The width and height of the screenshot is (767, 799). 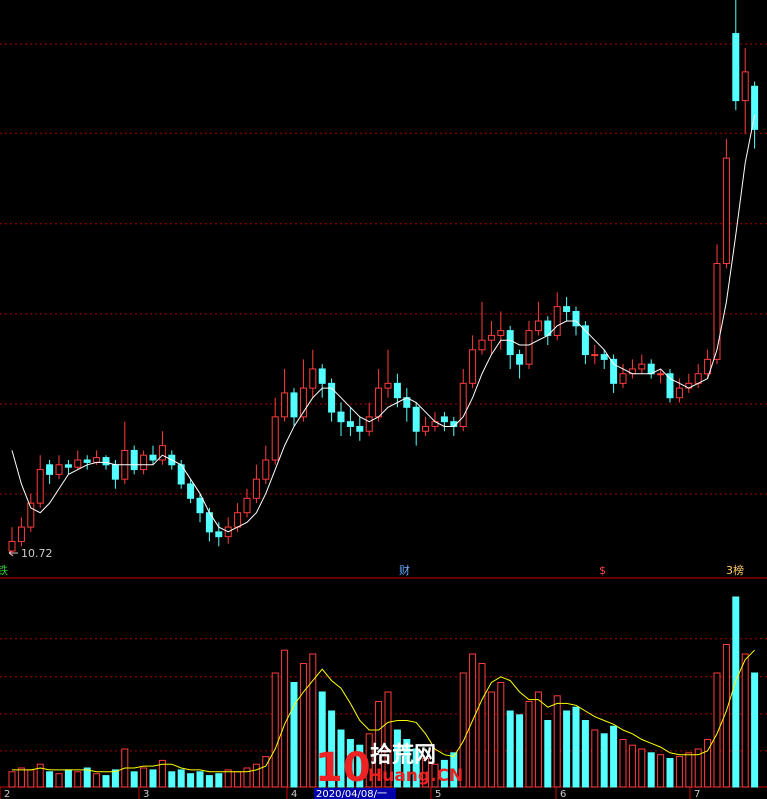 I want to click on marker: $, so click(x=602, y=570).